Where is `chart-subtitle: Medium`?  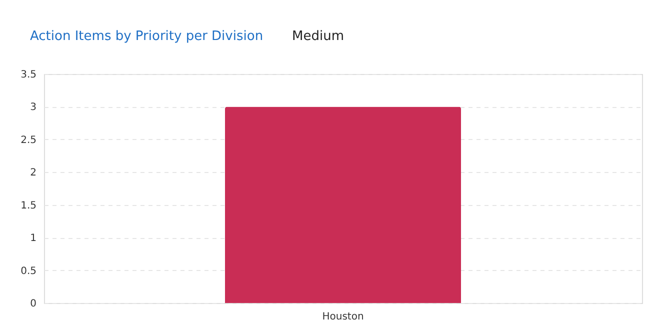 chart-subtitle: Medium is located at coordinates (318, 36).